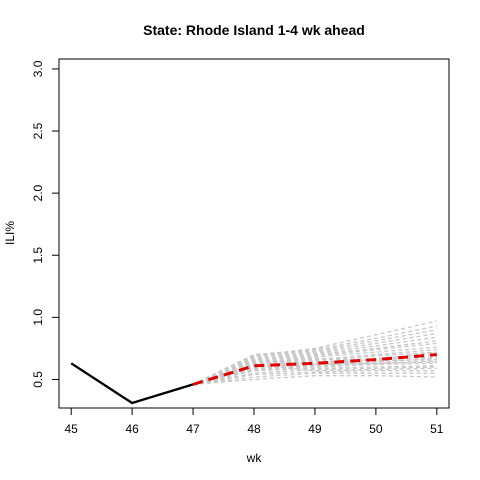 The width and height of the screenshot is (480, 480). What do you see at coordinates (254, 429) in the screenshot?
I see `x-tick-label-48: 48` at bounding box center [254, 429].